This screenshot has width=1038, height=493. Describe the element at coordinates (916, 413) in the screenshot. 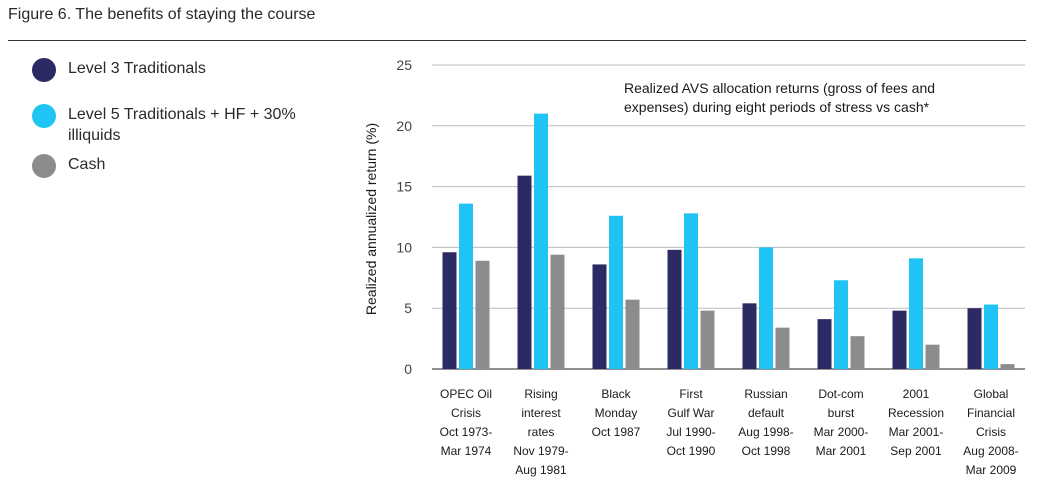

I see `x-category-label: Recession` at that location.